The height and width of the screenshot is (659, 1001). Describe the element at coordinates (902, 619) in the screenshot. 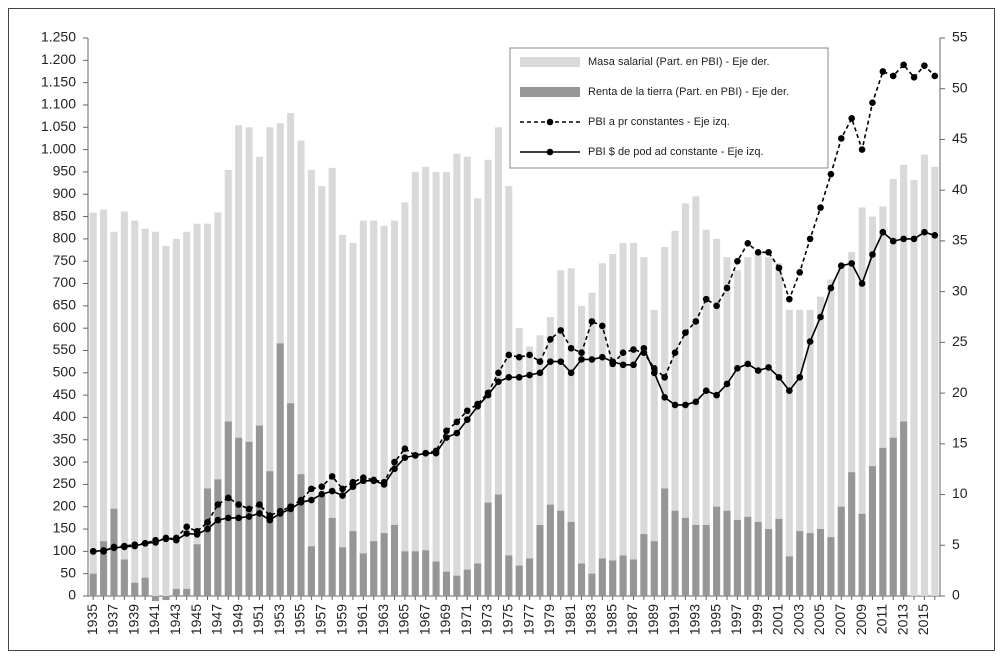

I see `x-tick-label: 2013` at that location.